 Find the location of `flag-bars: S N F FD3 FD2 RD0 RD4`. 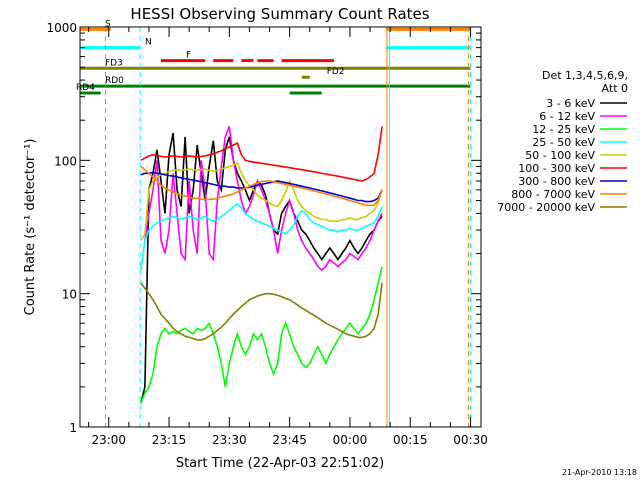

flag-bars: S N F FD3 FD2 RD0 RD4 is located at coordinates (273, 57).